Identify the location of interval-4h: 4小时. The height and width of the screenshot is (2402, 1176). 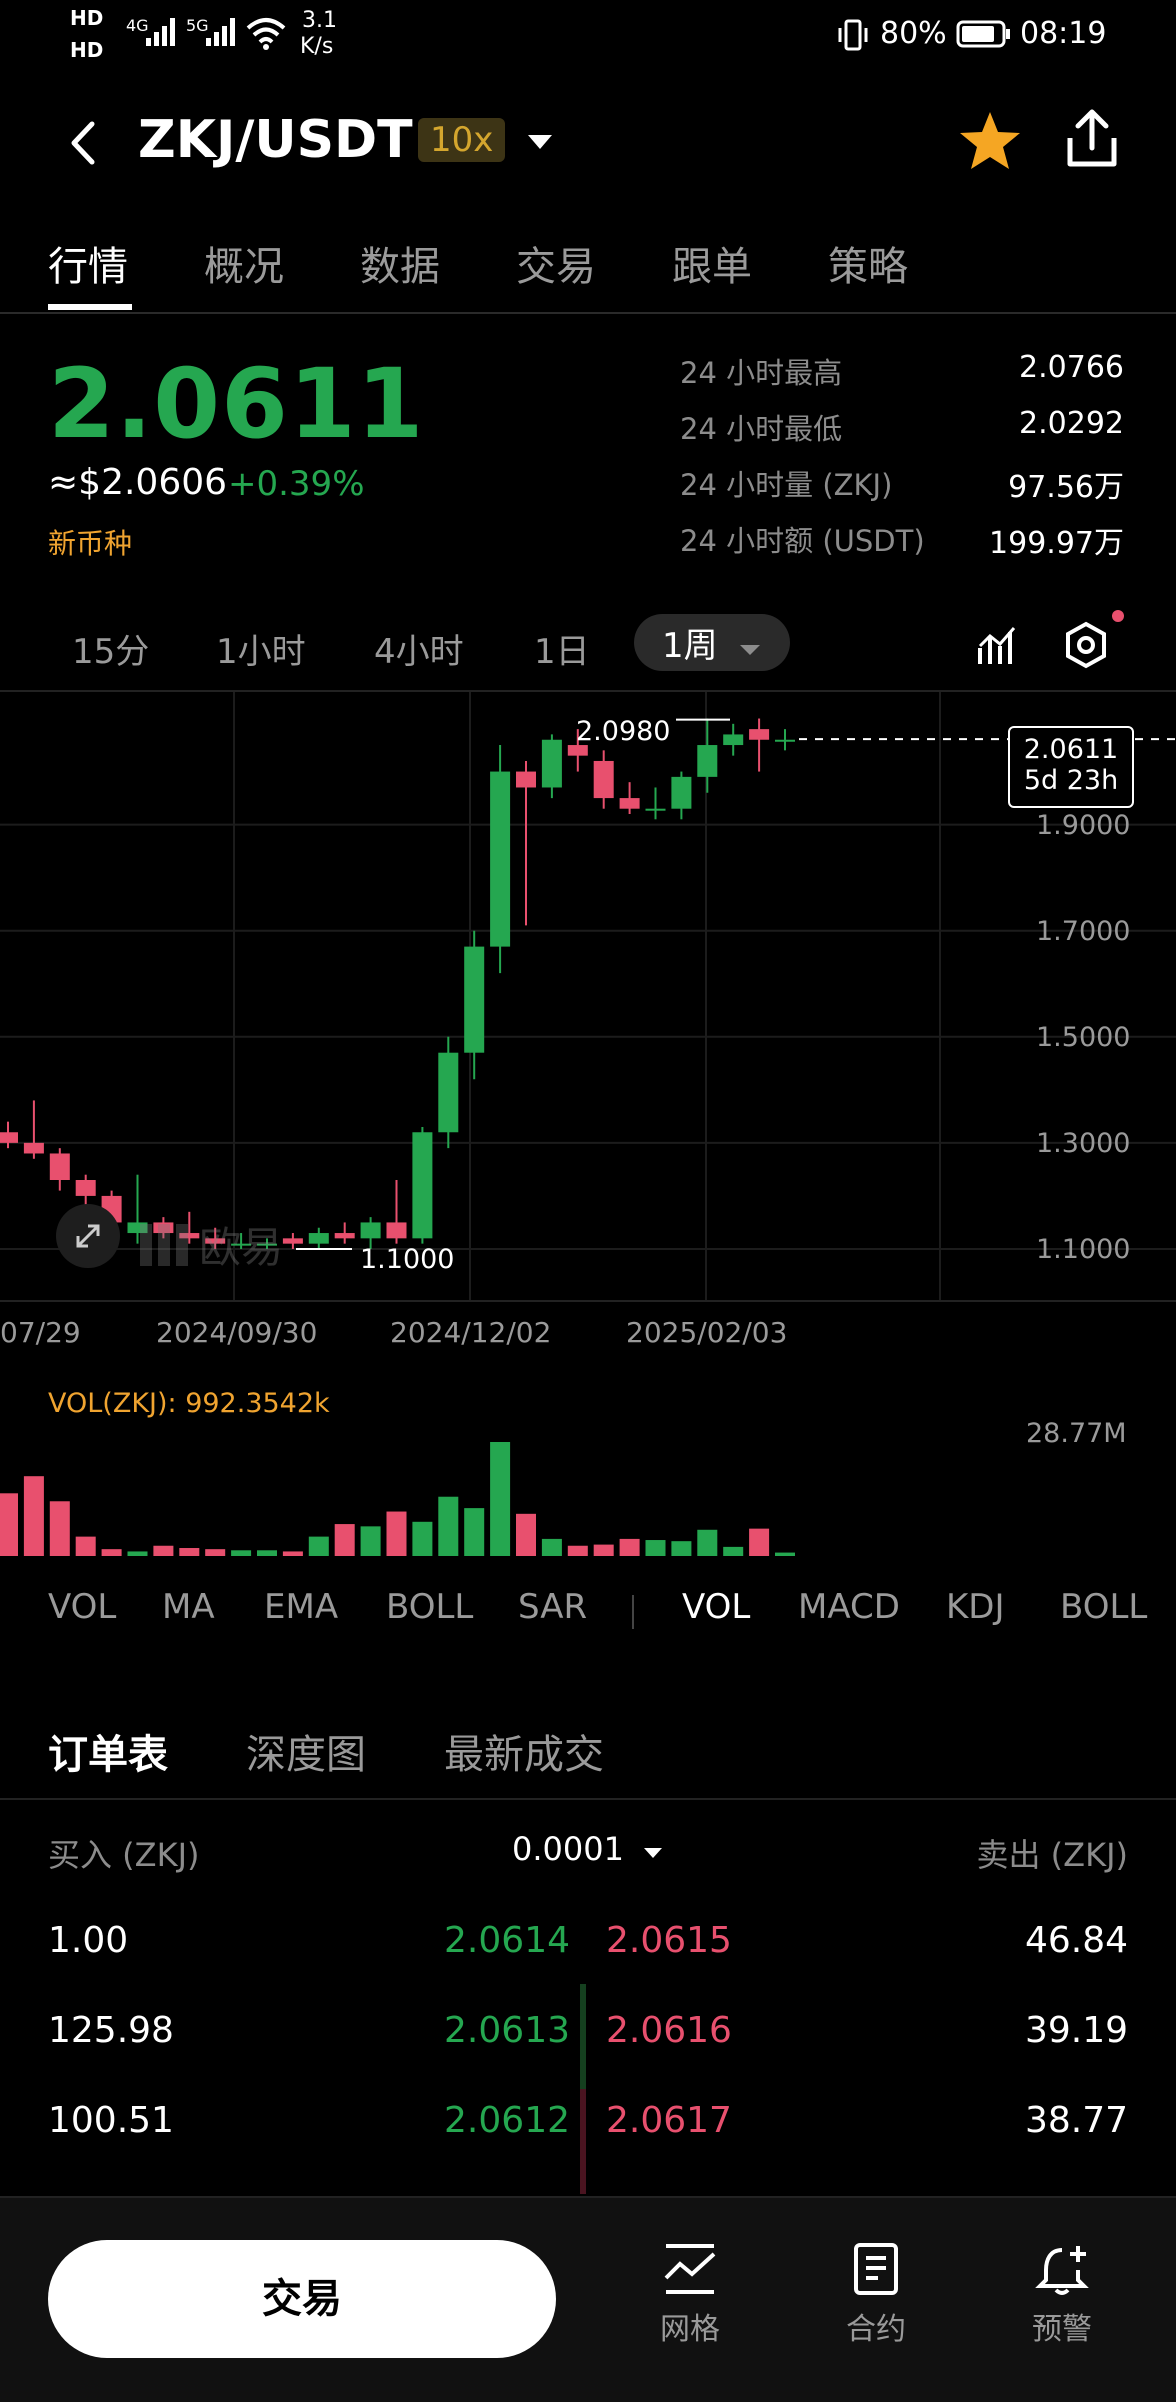
(419, 652).